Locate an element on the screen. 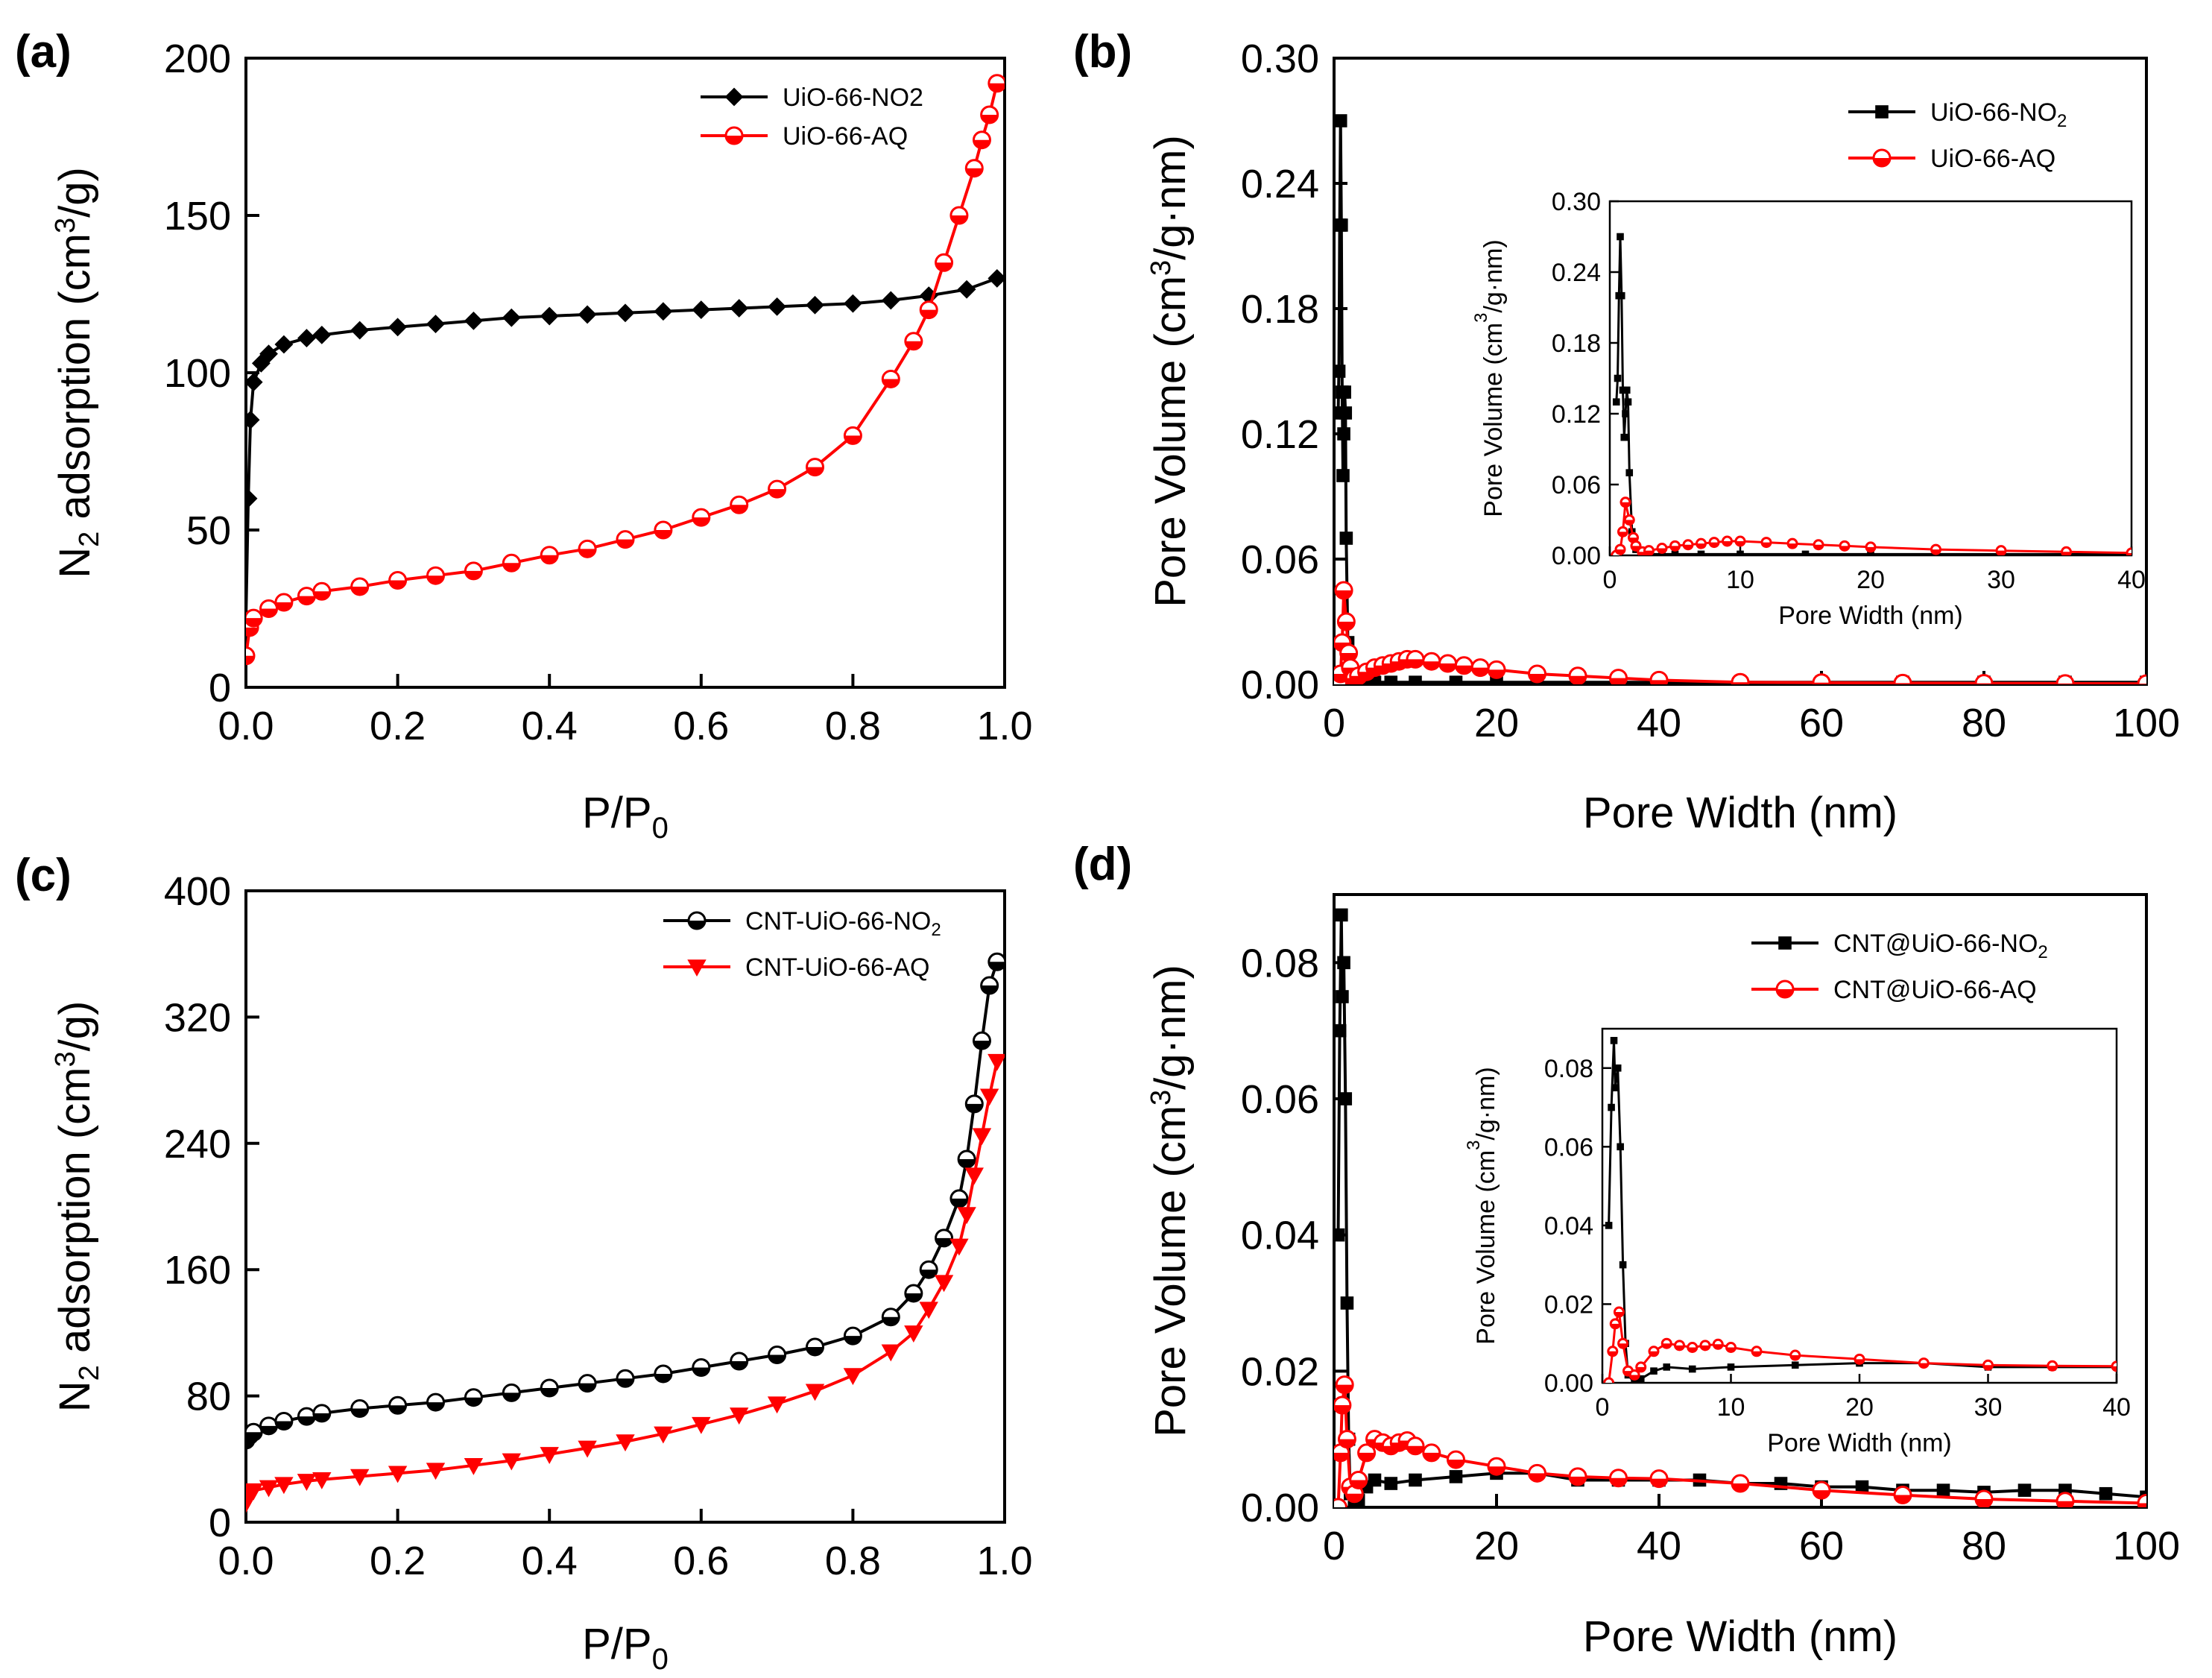 This screenshot has height=1678, width=2212. label-part: /g·nm) is located at coordinates (1493, 275).